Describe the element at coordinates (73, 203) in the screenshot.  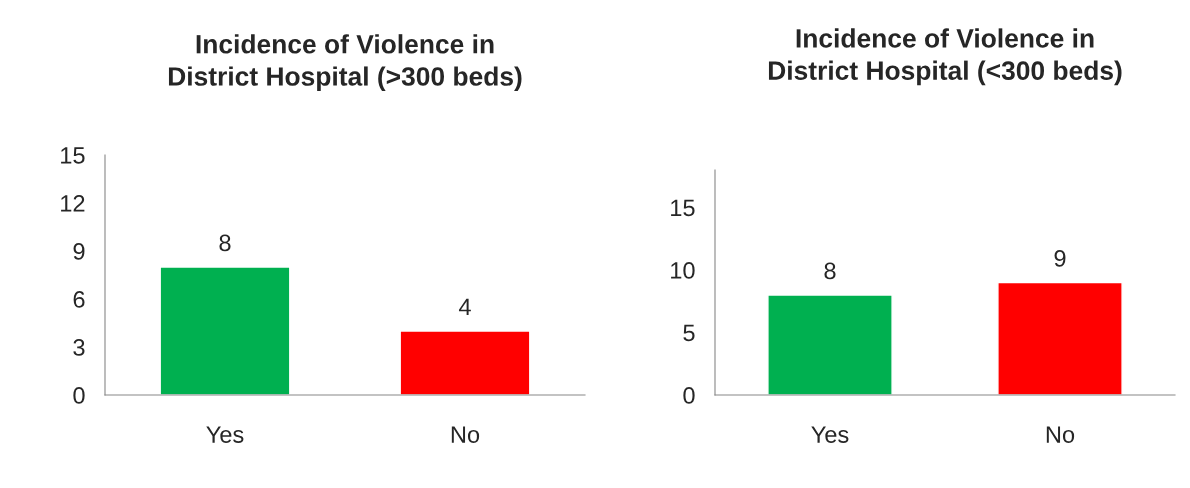
I see `y-tick-label: 12` at that location.